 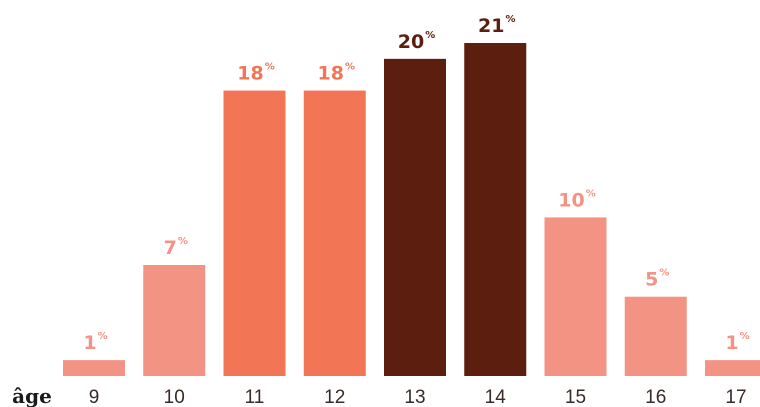 I want to click on percent-sign-9: %, so click(x=103, y=336).